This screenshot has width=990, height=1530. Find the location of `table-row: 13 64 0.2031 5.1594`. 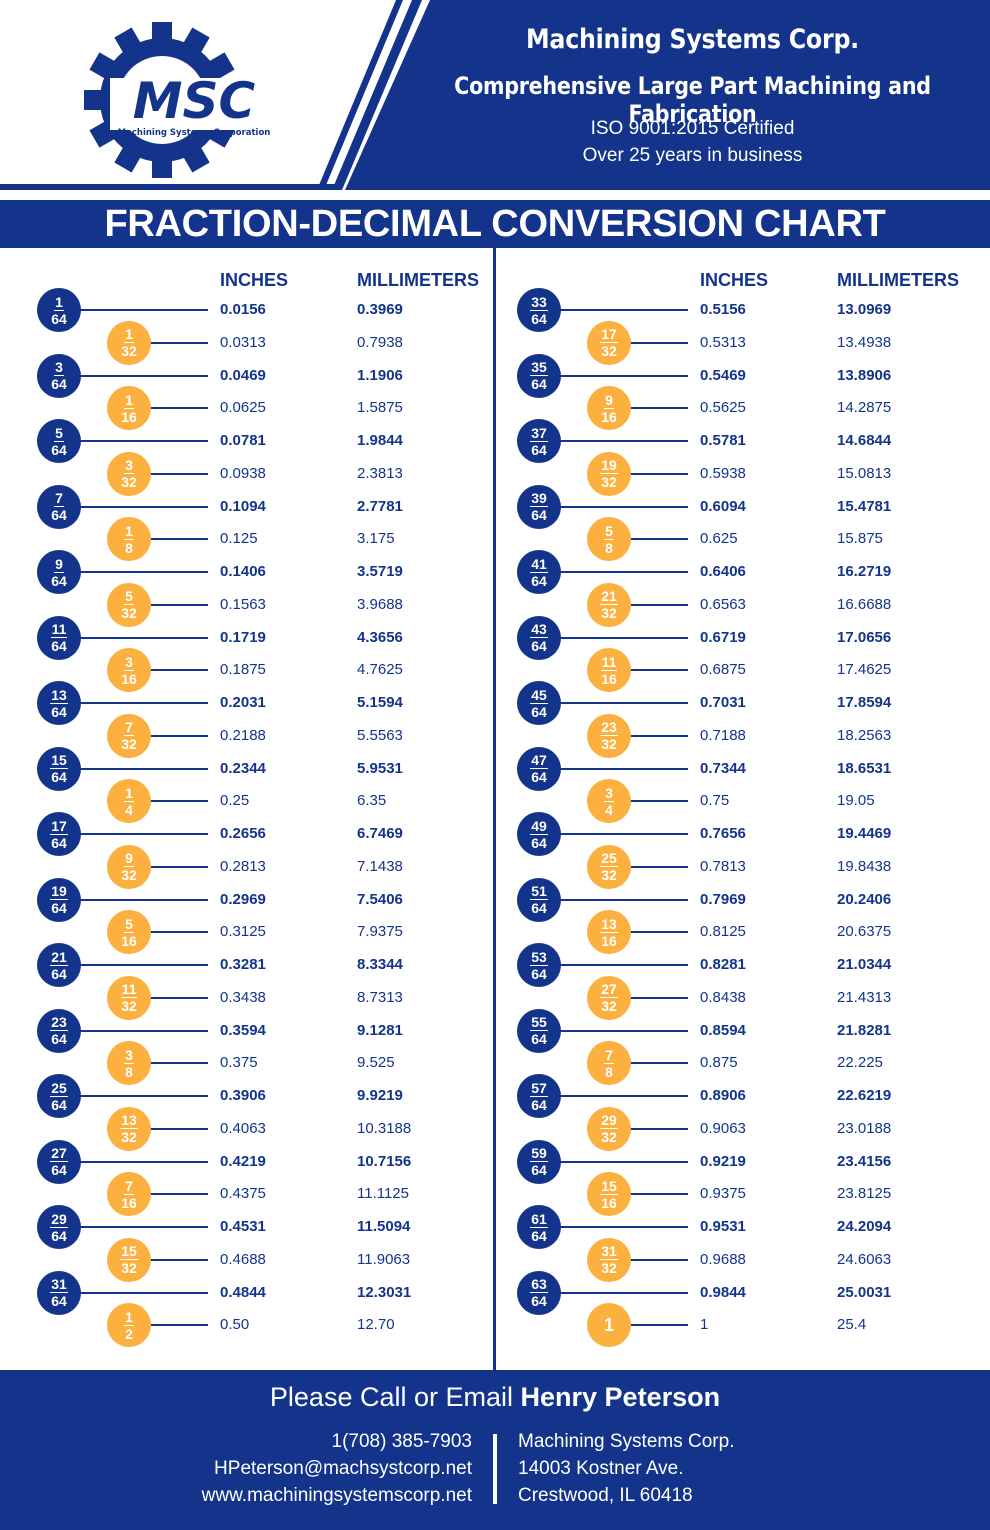

table-row: 13 64 0.2031 5.1594 is located at coordinates (495, 703).